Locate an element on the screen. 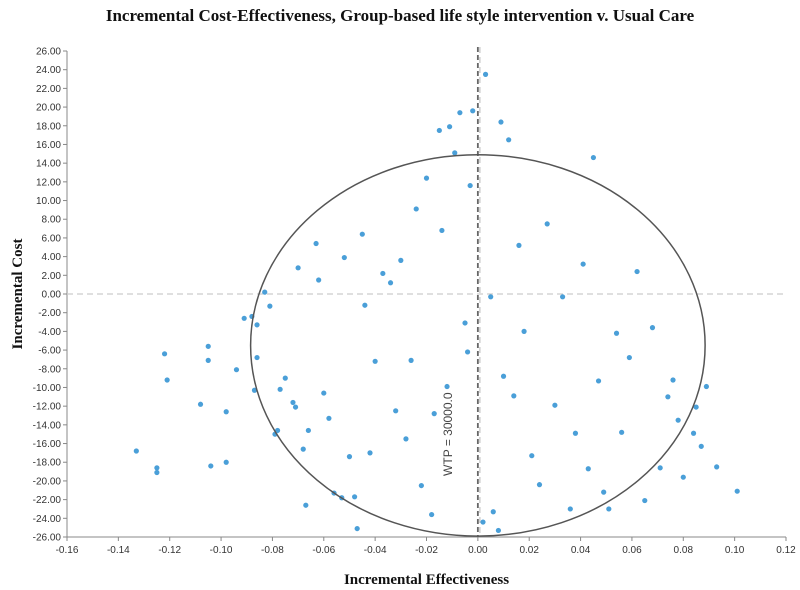  y-tick-label: -24.00 is located at coordinates (47, 519).